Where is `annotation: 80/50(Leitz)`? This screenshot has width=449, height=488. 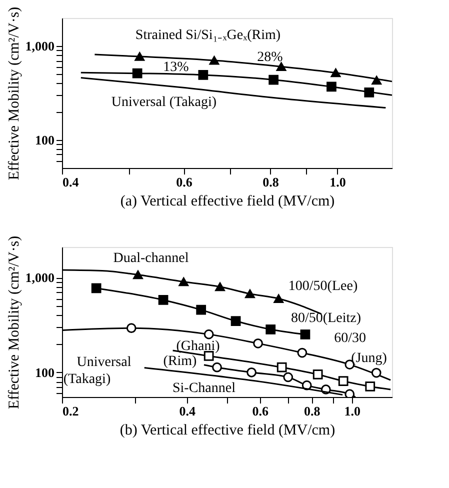
annotation: 80/50(Leitz) is located at coordinates (326, 318).